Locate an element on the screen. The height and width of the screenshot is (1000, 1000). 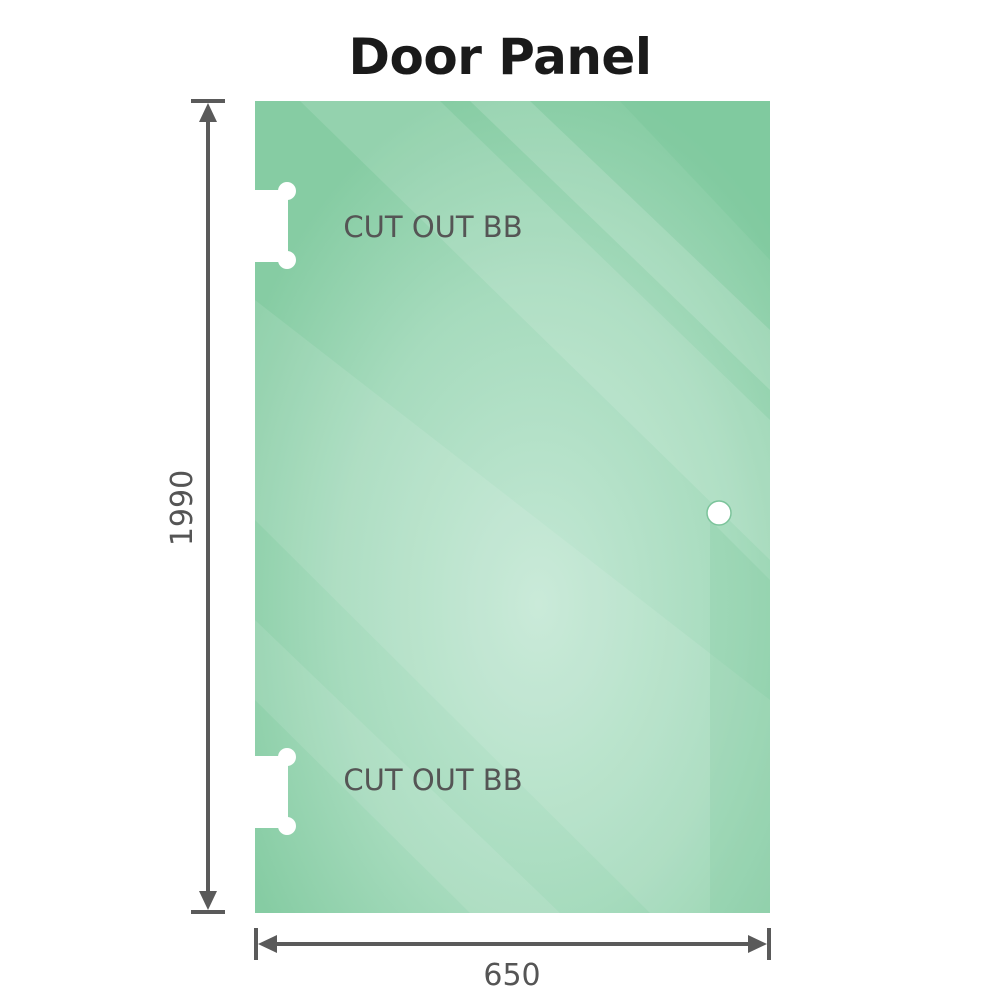
diagram-title: Door Panel is located at coordinates (500, 57).